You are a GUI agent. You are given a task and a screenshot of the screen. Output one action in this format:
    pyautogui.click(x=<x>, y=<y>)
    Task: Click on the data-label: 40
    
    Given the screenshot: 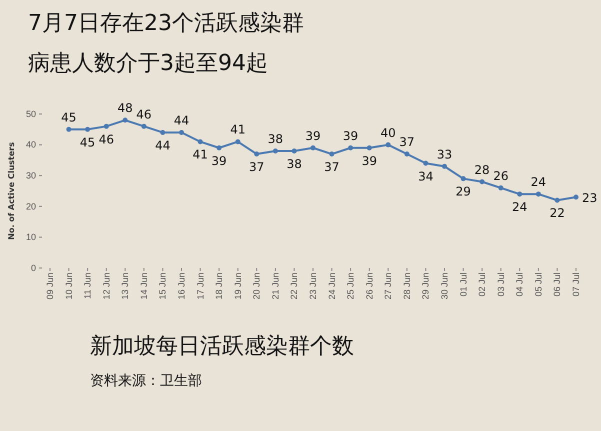 What is the action you would take?
    pyautogui.click(x=388, y=133)
    